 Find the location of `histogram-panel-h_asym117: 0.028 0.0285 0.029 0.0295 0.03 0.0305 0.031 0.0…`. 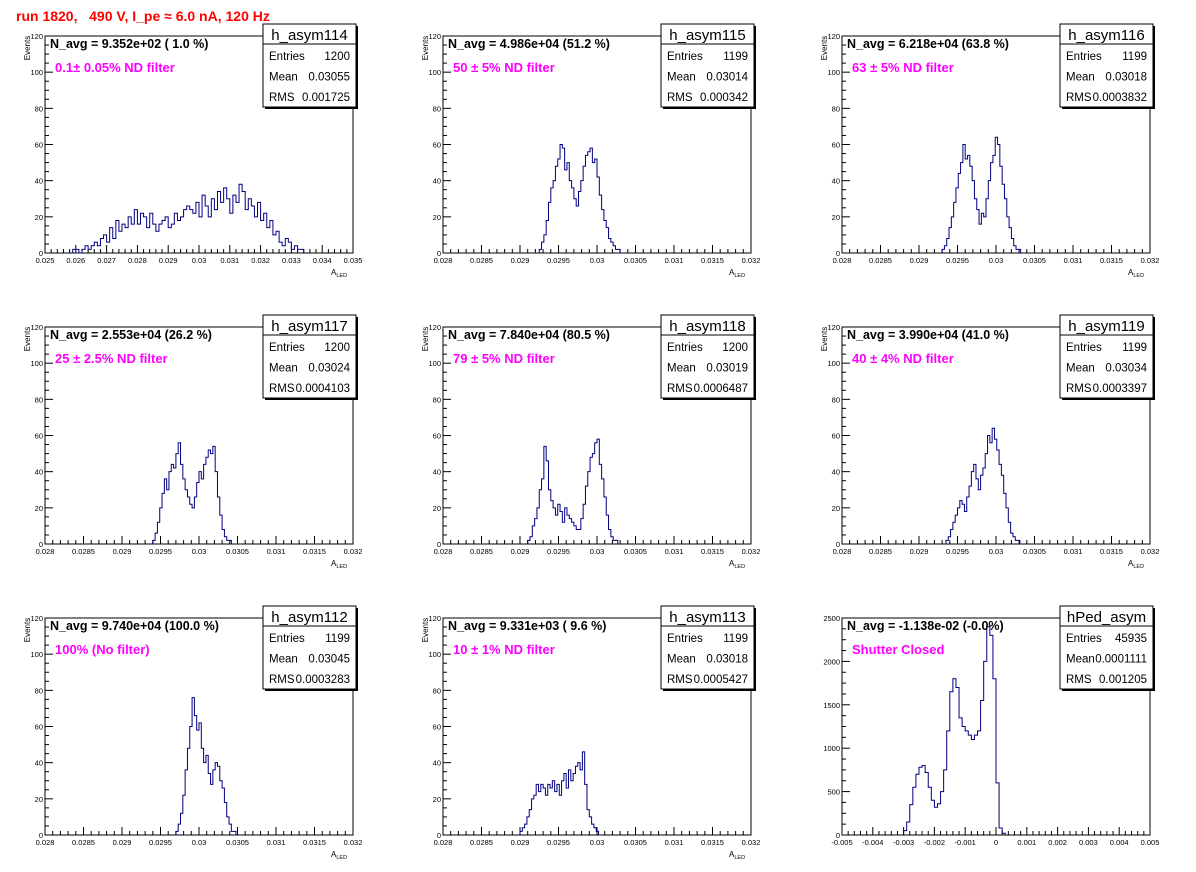

histogram-panel-h_asym117: 0.028 0.0285 0.029 0.0295 0.03 0.0305 0.031 0.0… is located at coordinates (193, 442).